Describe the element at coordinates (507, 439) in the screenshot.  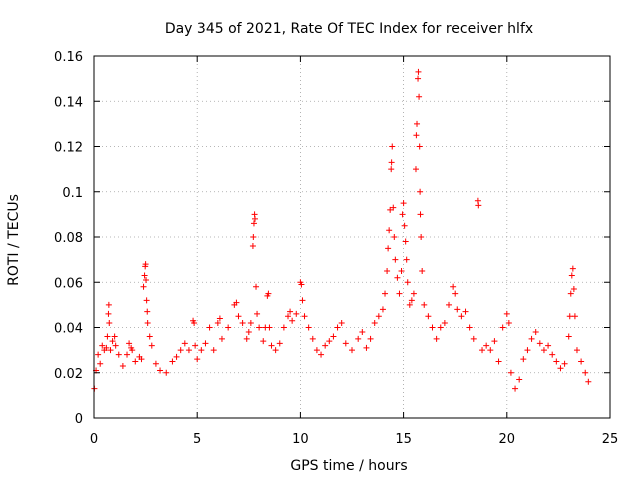
I see `x-tick-label: 20` at that location.